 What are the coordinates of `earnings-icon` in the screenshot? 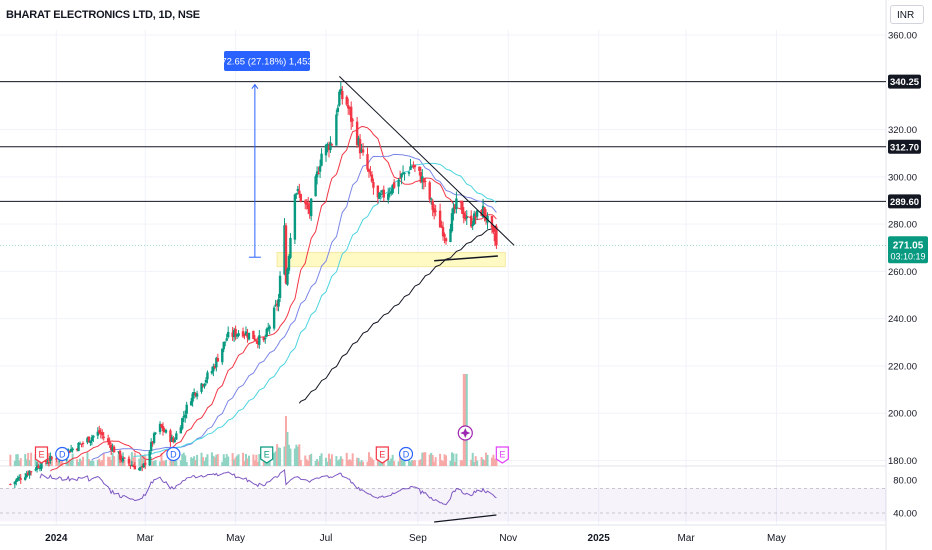 It's located at (41, 455).